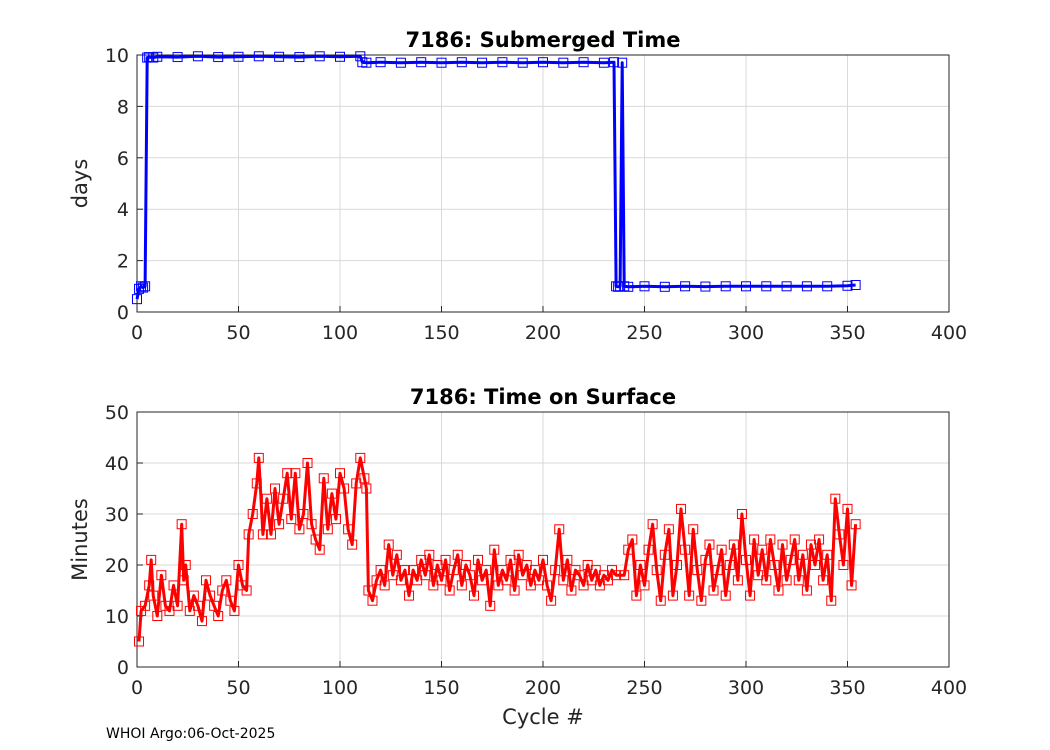 Image resolution: width=1050 pixels, height=750 pixels. What do you see at coordinates (137, 333) in the screenshot?
I see `x-tick-label: 0` at bounding box center [137, 333].